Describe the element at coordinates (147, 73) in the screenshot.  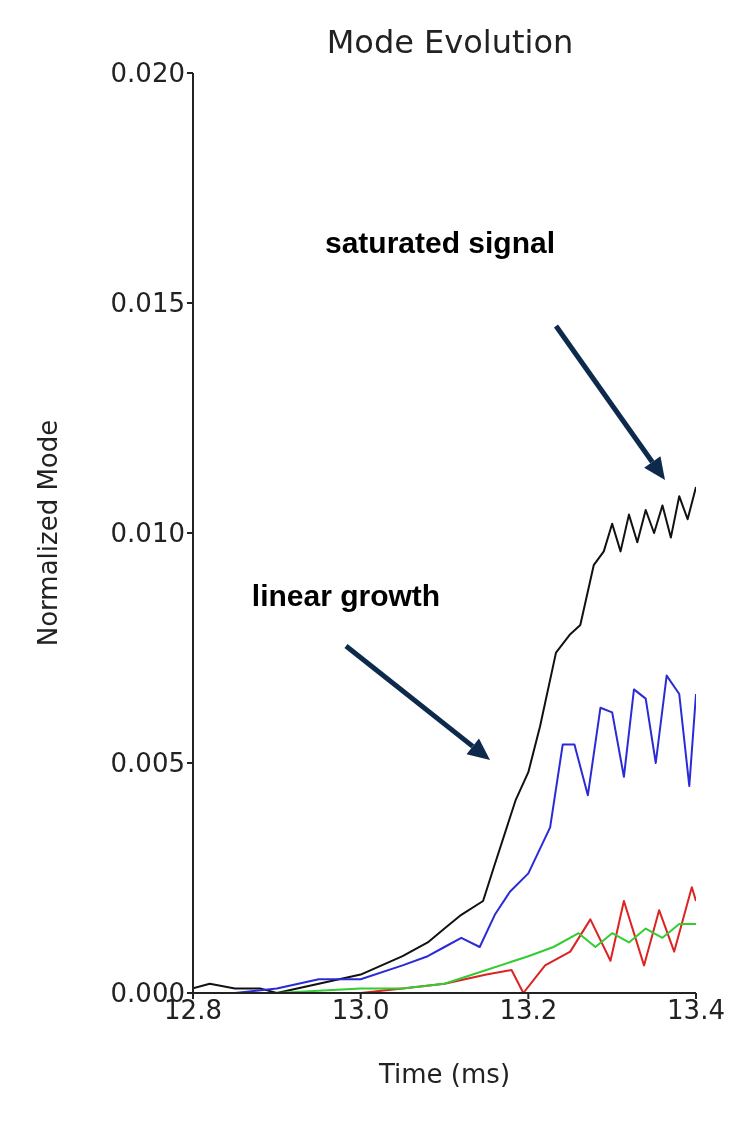
I see `y-tick-label: 0.020` at that location.